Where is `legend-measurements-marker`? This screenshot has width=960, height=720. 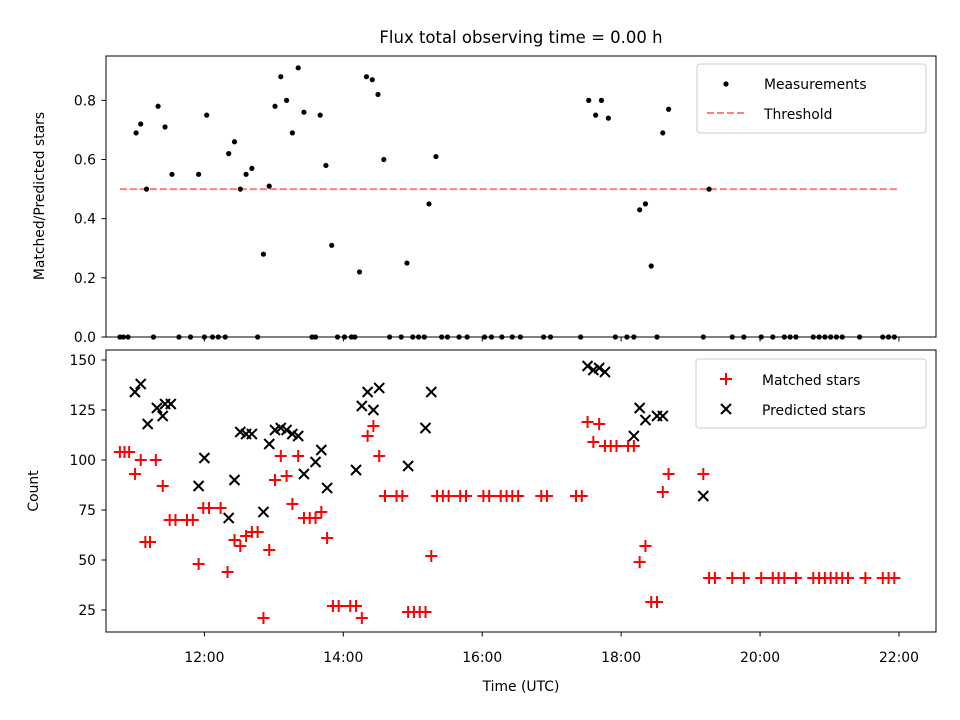
legend-measurements-marker is located at coordinates (726, 84).